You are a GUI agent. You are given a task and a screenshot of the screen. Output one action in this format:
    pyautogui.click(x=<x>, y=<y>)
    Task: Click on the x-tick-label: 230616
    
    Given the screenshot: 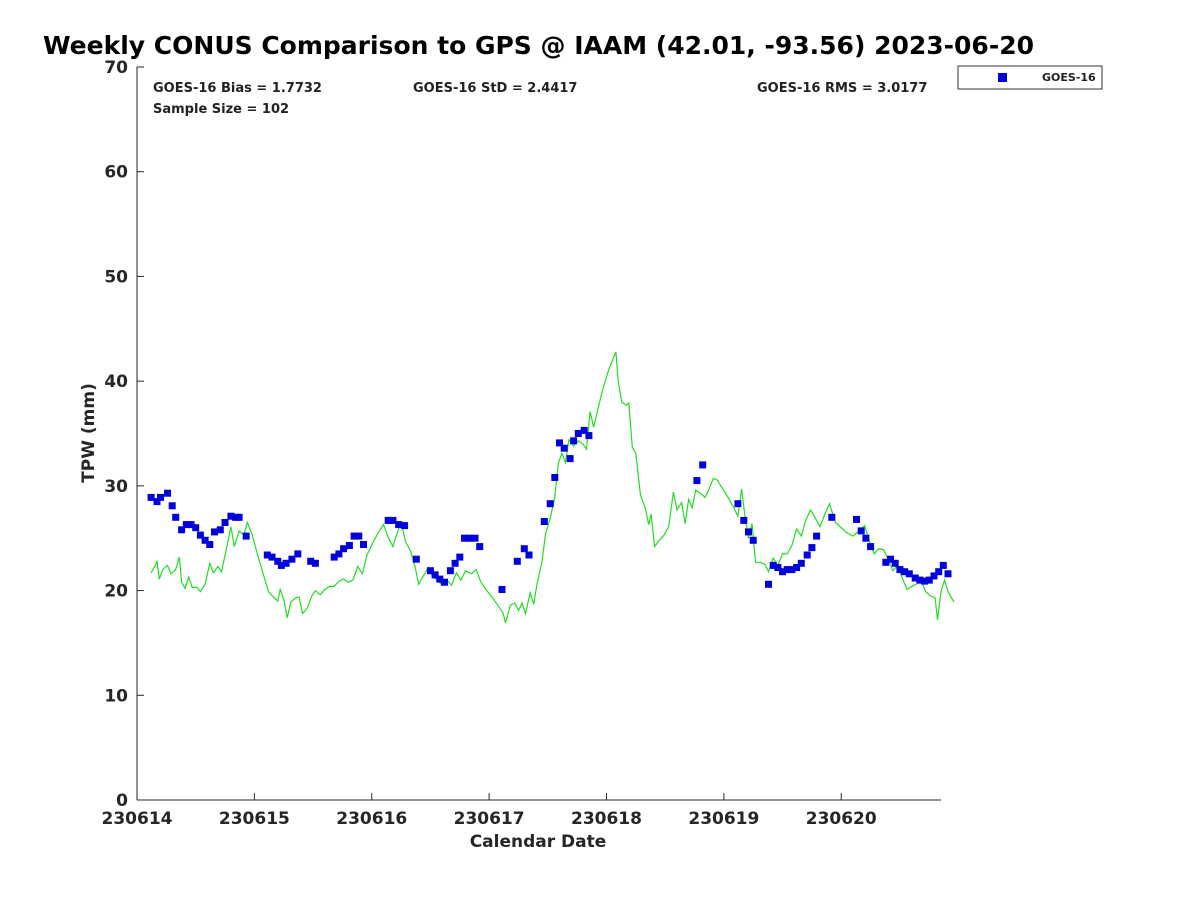 What is the action you would take?
    pyautogui.click(x=371, y=819)
    